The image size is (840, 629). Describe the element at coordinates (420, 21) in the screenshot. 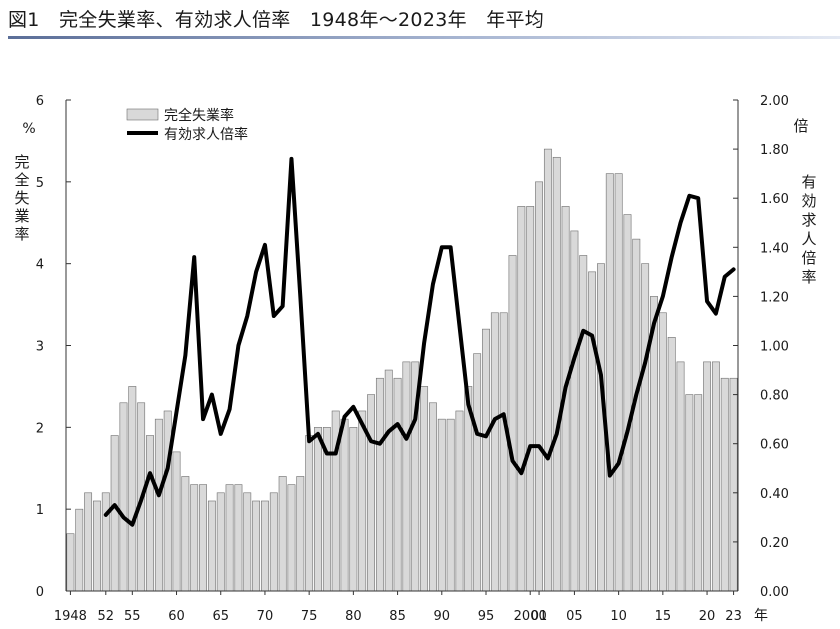

I see `title-bar: 図1 完全失業率、有効求人倍率 1948年～2023年 年平均` at that location.